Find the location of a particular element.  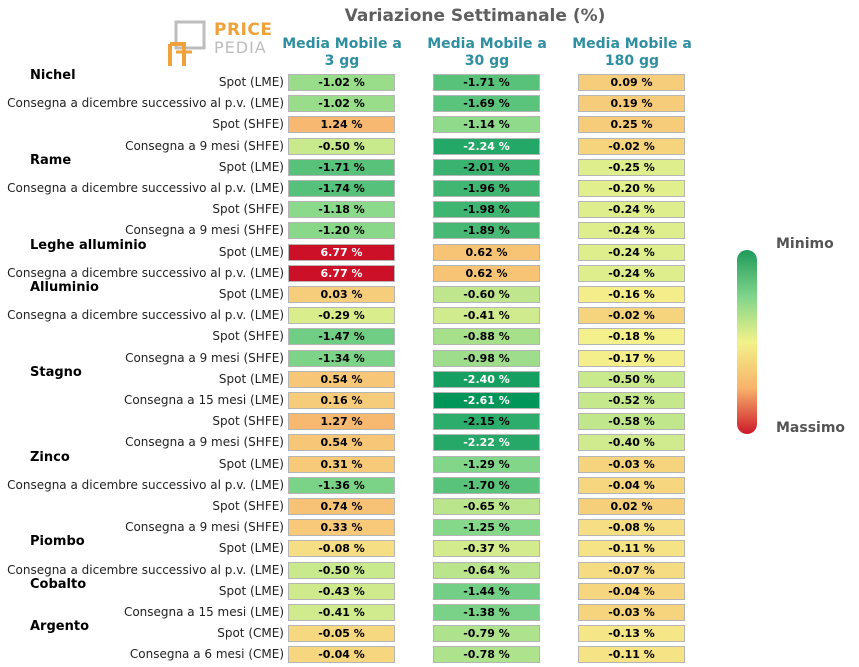

heatmap-cell: 0.02 % is located at coordinates (631, 506).